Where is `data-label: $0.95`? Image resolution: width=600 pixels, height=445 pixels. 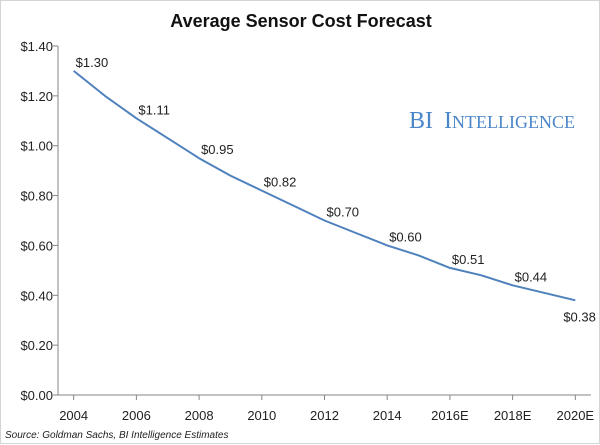
data-label: $0.95 is located at coordinates (217, 149).